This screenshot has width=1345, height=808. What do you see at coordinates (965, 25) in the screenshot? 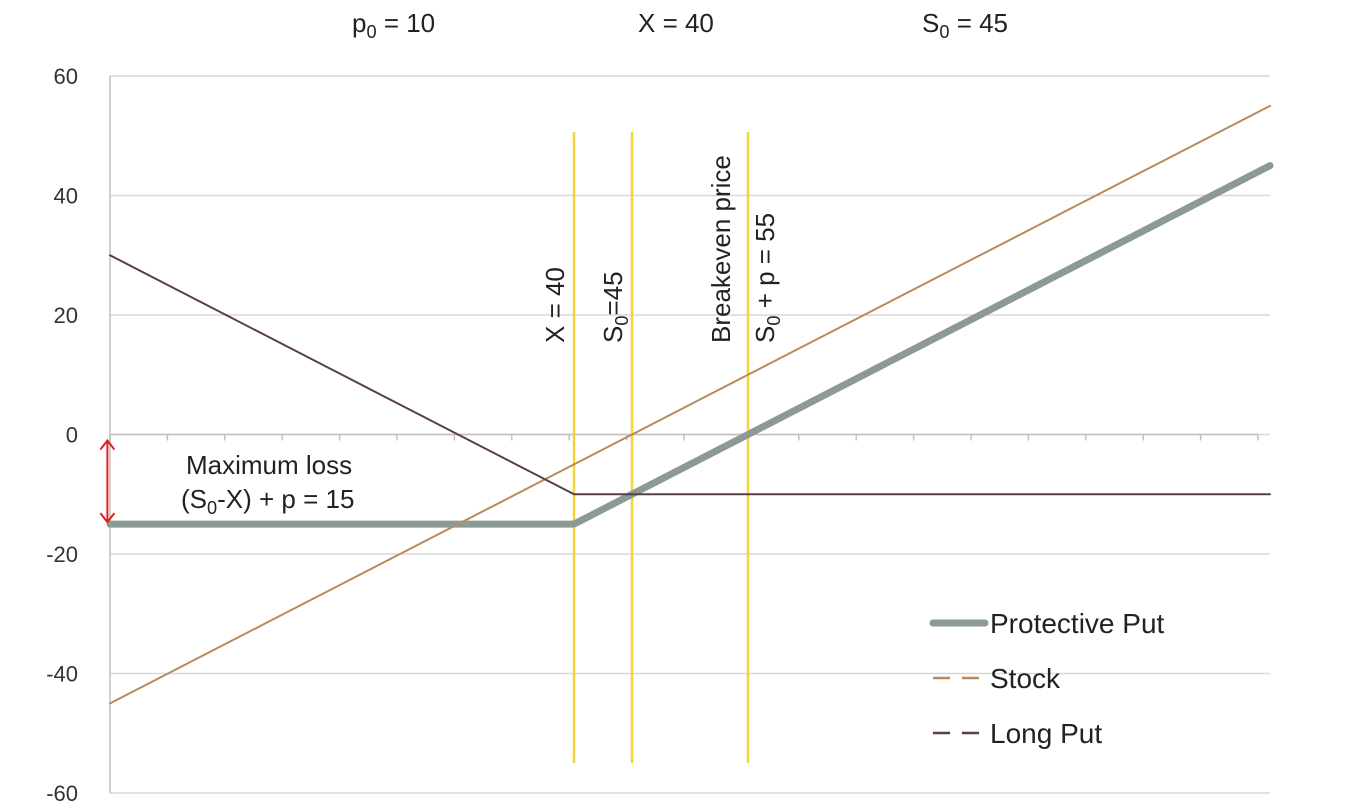
I see `header-label-2: S0 = 45` at bounding box center [965, 25].